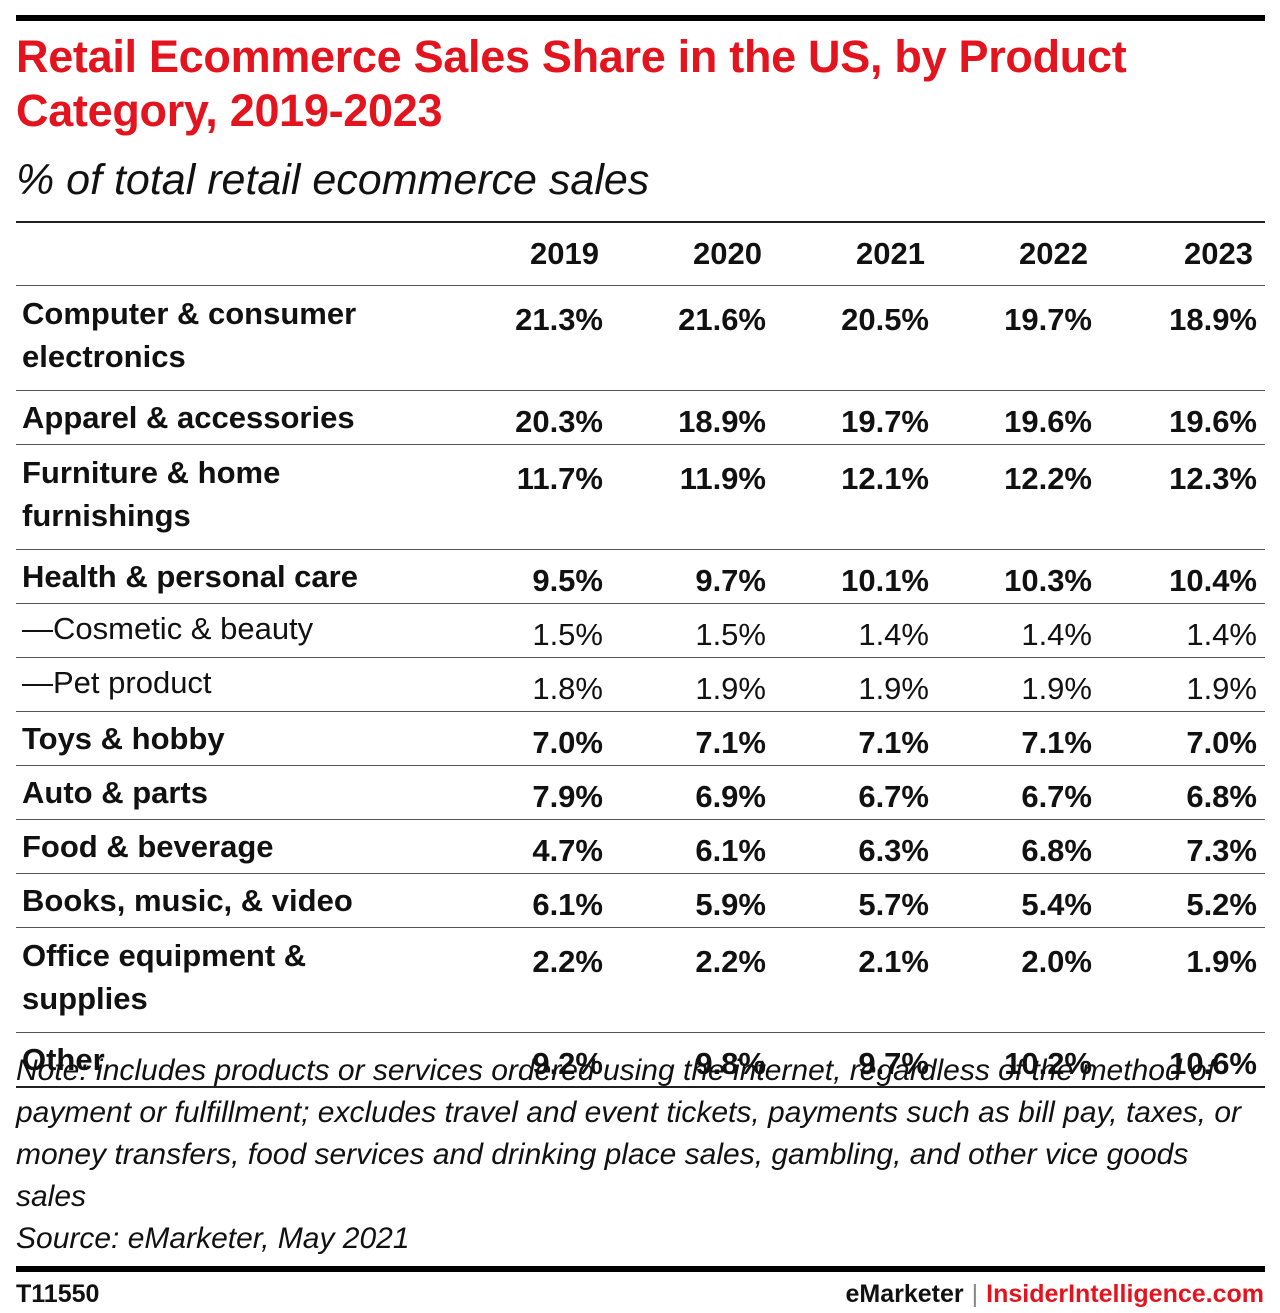 The width and height of the screenshot is (1280, 1313). Describe the element at coordinates (640, 18) in the screenshot. I see `top-rule` at that location.